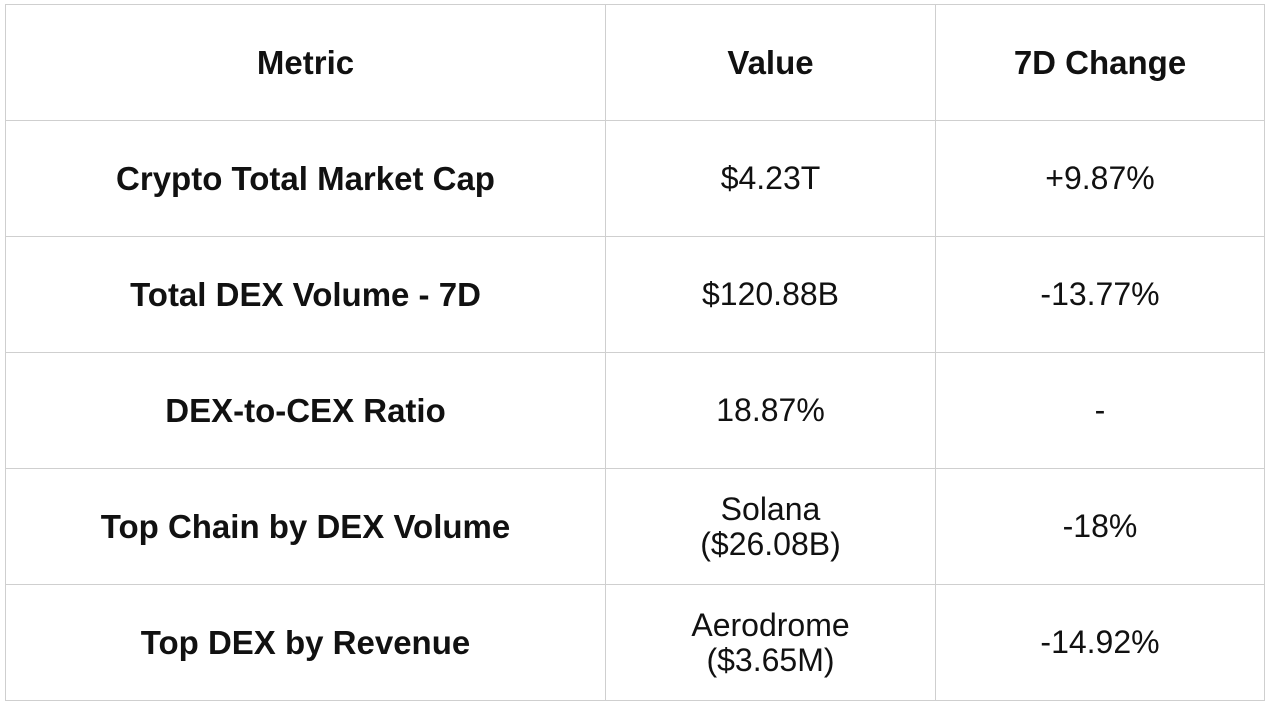  What do you see at coordinates (1100, 178) in the screenshot?
I see `change-cell: +9.87%` at bounding box center [1100, 178].